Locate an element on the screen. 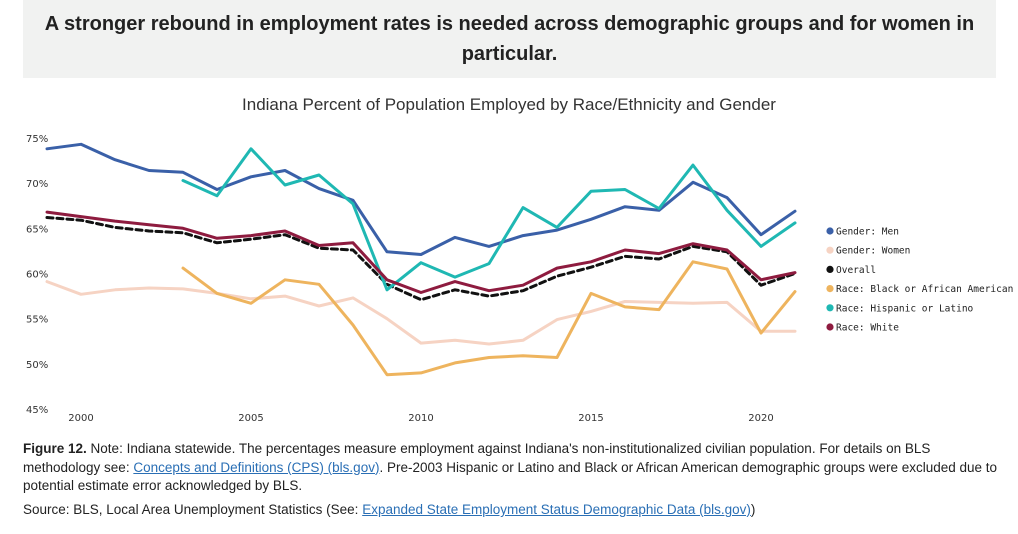 Image resolution: width=1018 pixels, height=534 pixels. y-tick-label: 60% is located at coordinates (37, 275).